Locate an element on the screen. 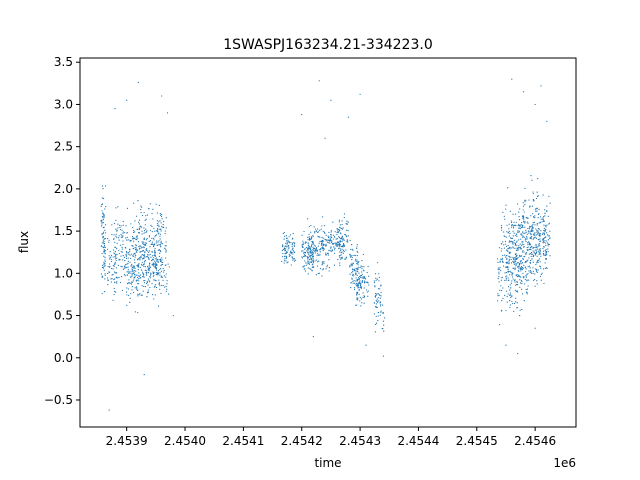 The height and width of the screenshot is (480, 640). chart-title: 1SWASPJ163234.21-334223.0 is located at coordinates (327, 45).